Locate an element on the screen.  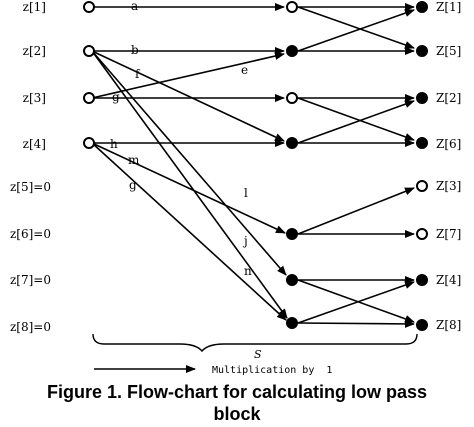
coef-label-m: m is located at coordinates (134, 160).